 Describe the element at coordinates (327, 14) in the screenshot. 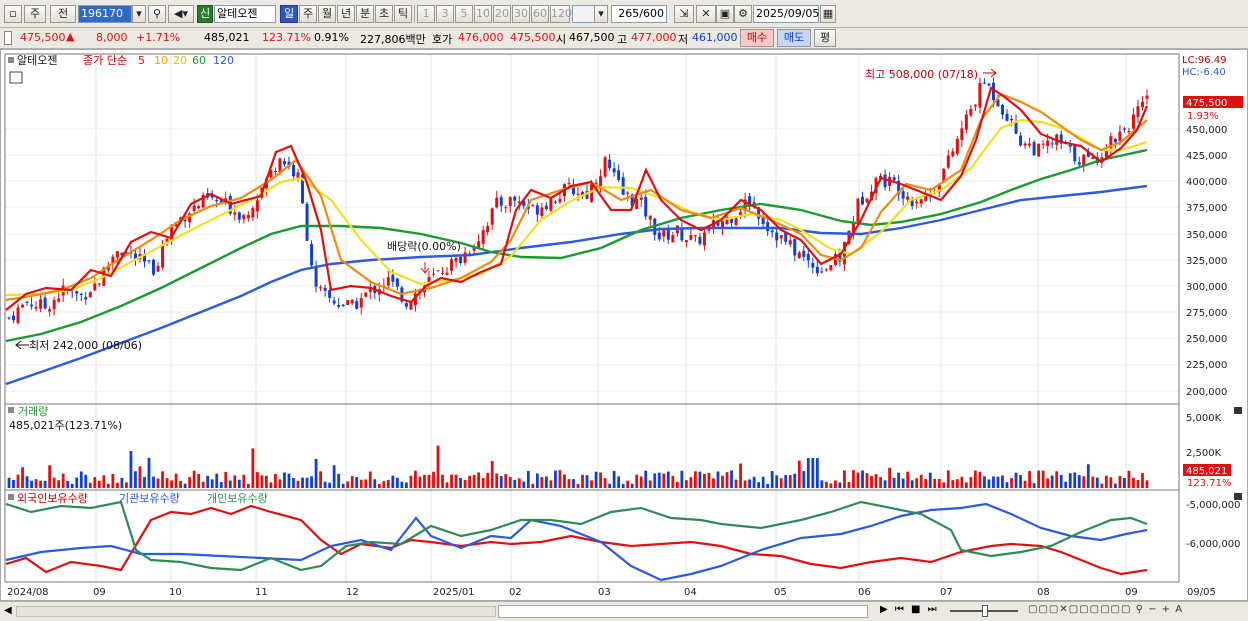

I see `tab-month: 월` at that location.